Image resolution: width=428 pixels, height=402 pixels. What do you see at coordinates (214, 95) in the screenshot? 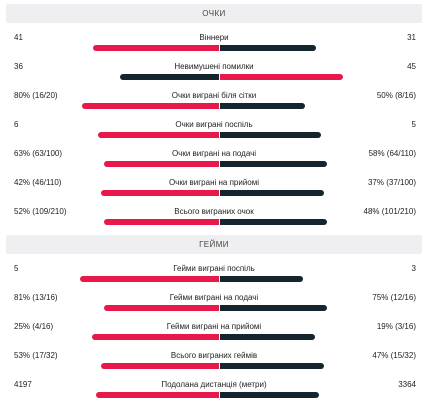
I see `stat-label: Очки виграні біля сітки` at bounding box center [214, 95].